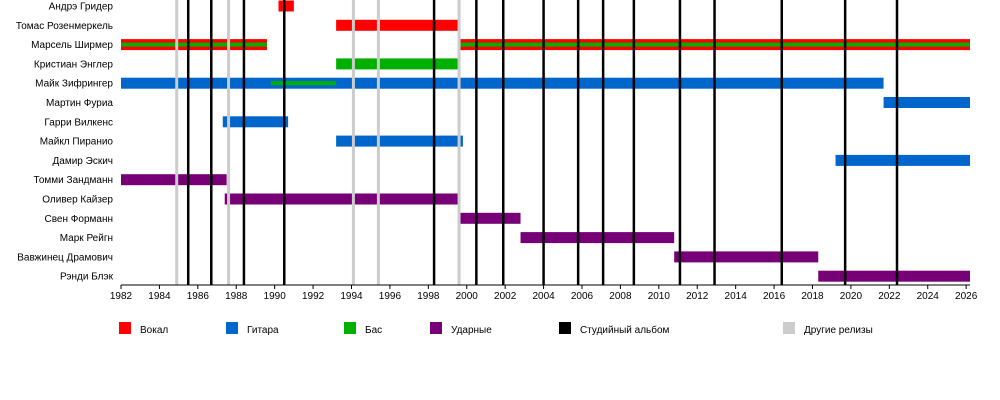 The width and height of the screenshot is (1000, 400). Describe the element at coordinates (263, 330) in the screenshot. I see `legend-label-guitar: Гитара` at that location.